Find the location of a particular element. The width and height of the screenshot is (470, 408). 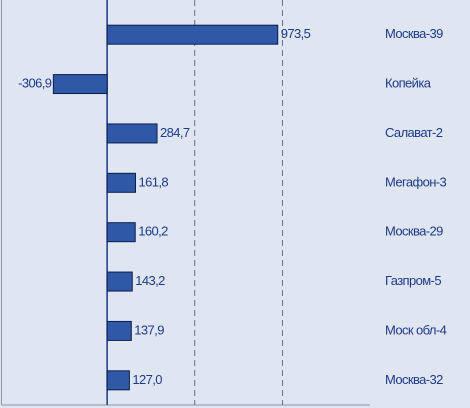

value-label: -306,9 is located at coordinates (35, 83).